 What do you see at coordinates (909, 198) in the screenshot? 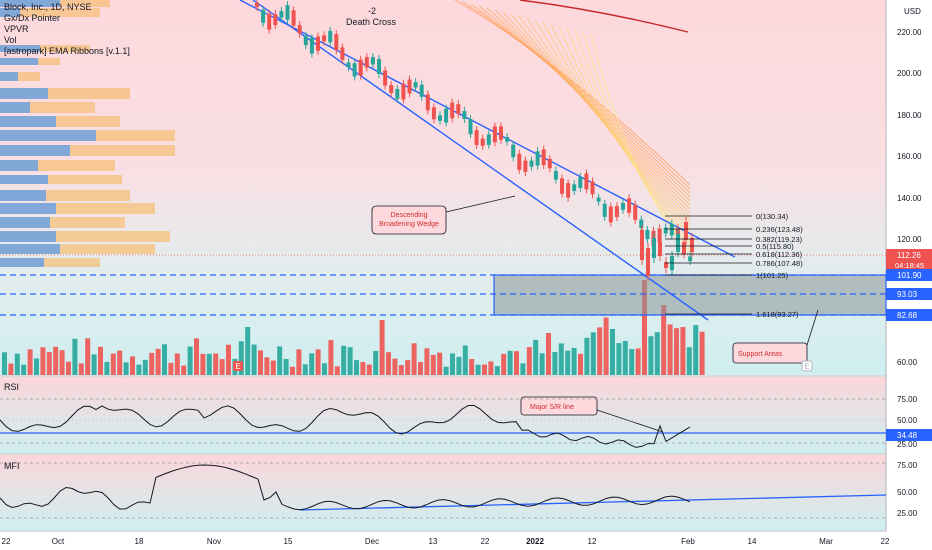
I see `price-tick: 140.00` at bounding box center [909, 198].